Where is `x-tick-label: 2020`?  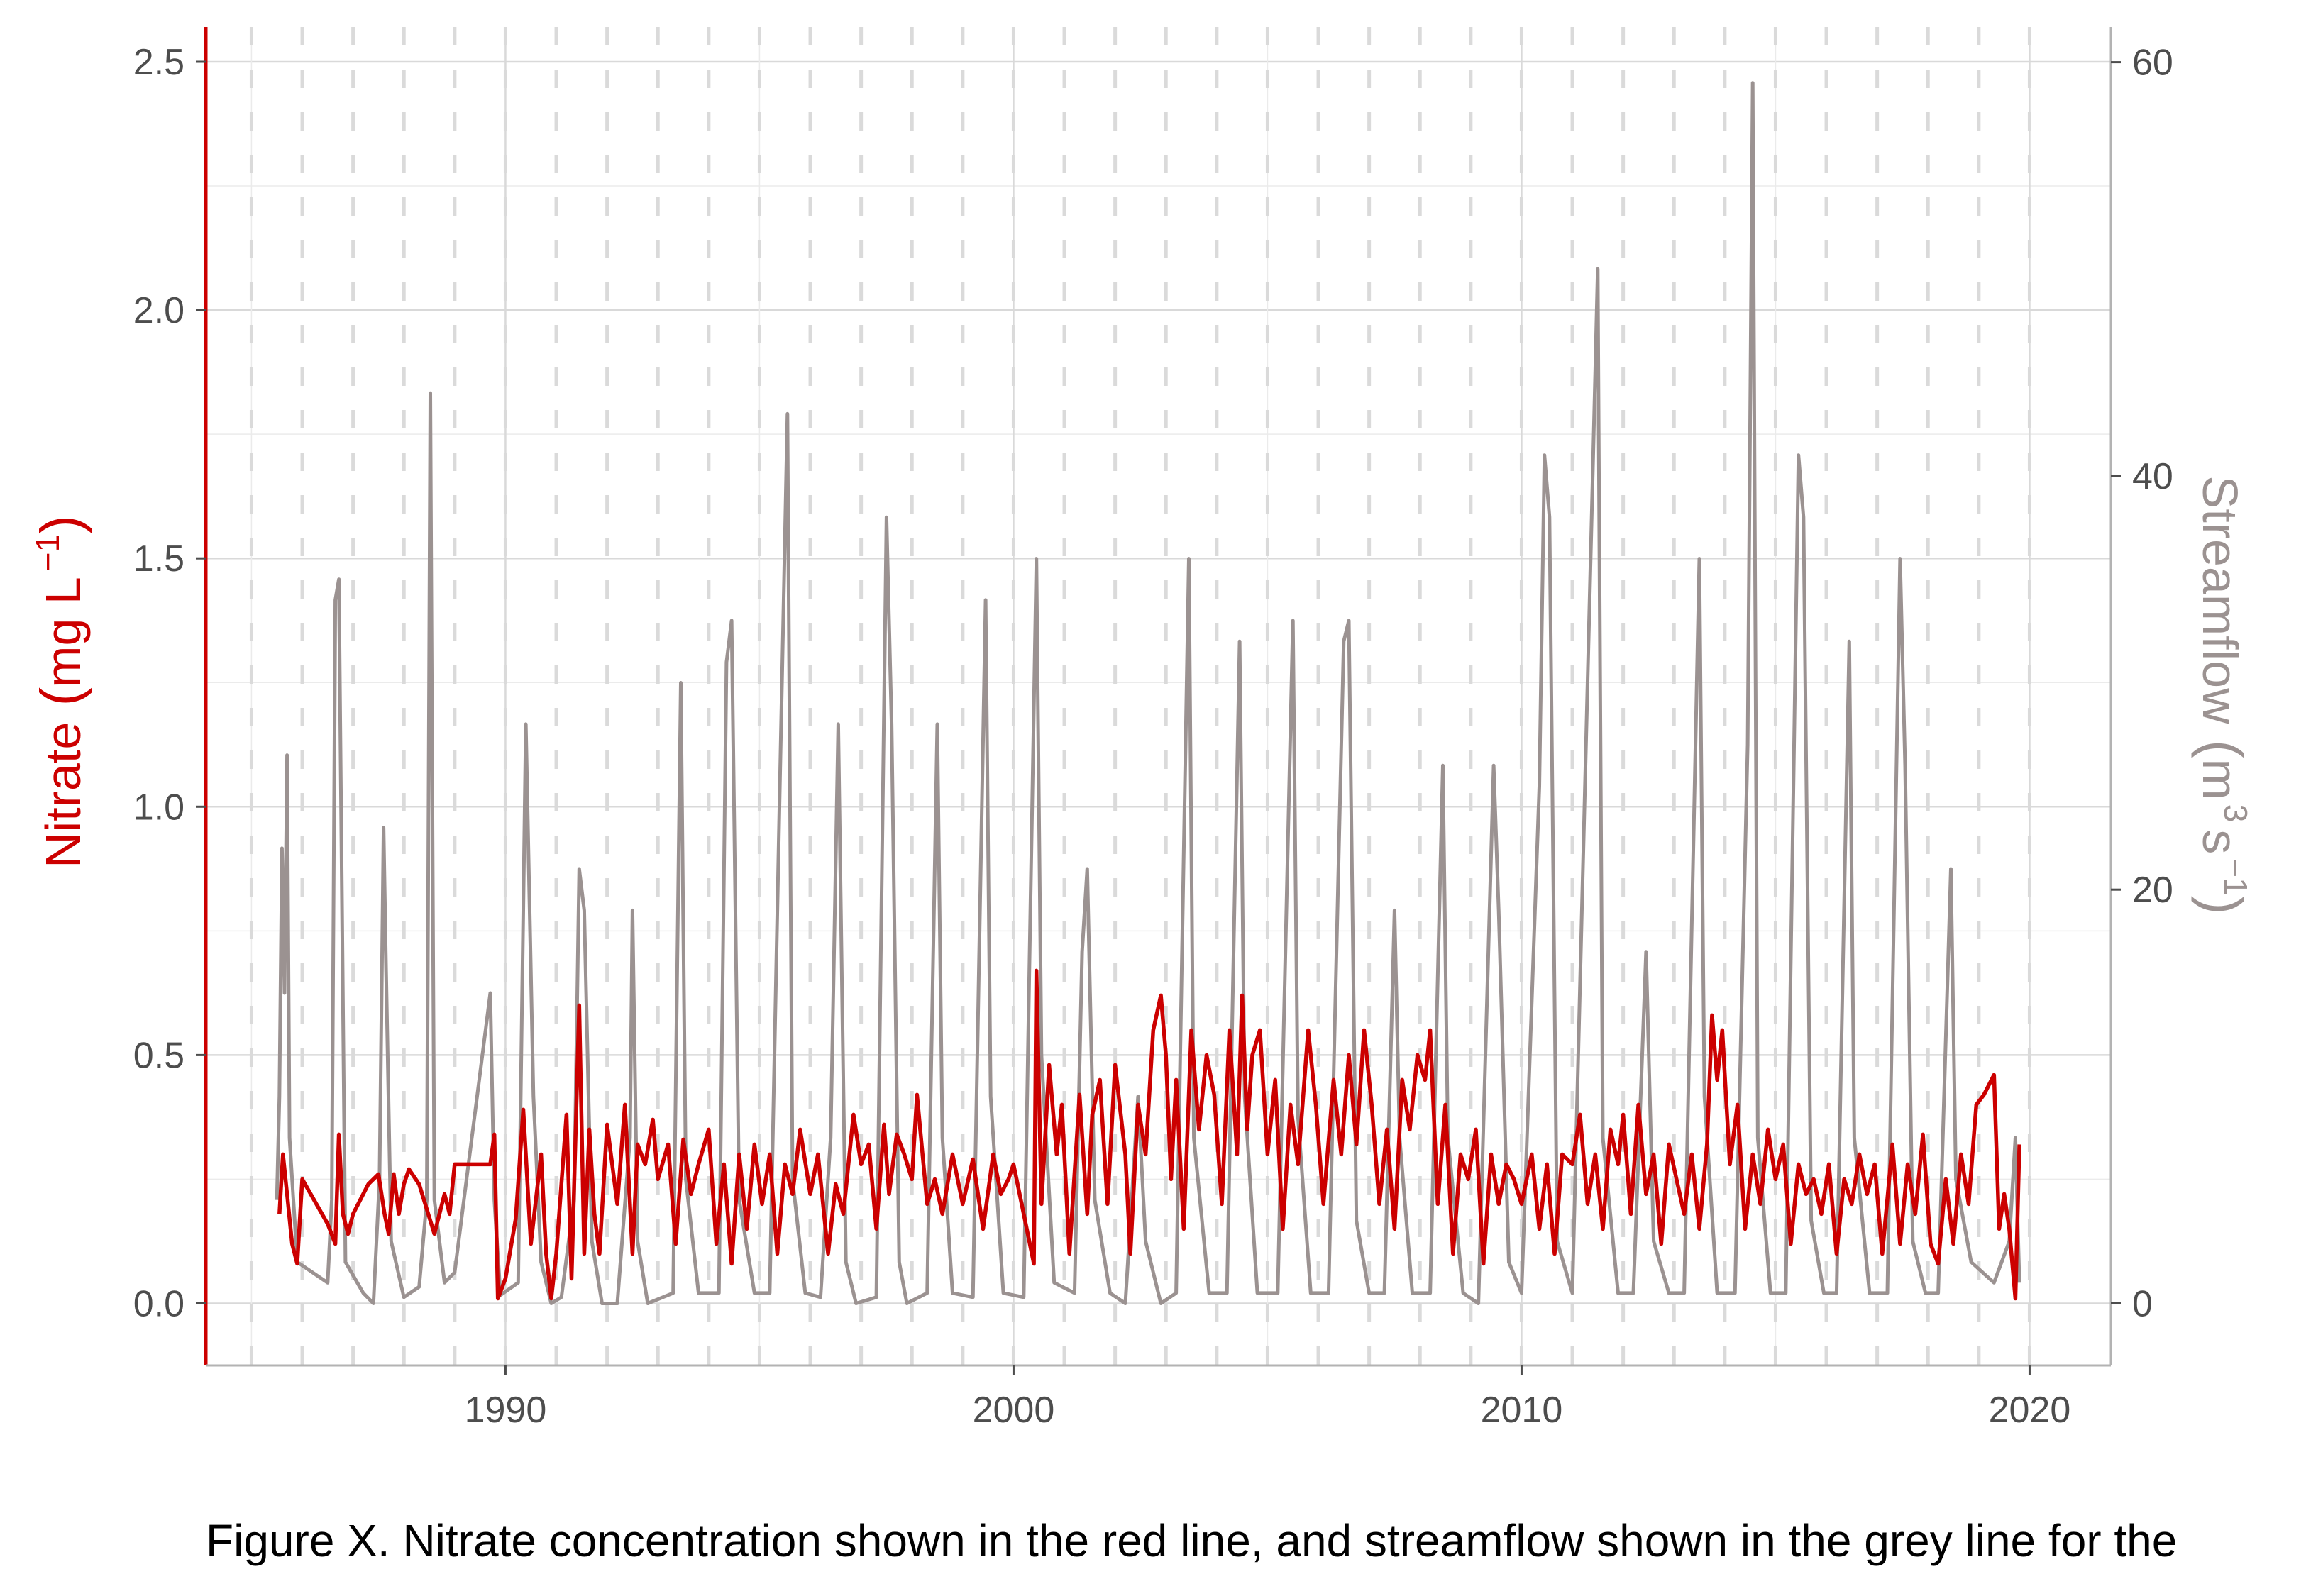 x-tick-label: 2020 is located at coordinates (2030, 1410).